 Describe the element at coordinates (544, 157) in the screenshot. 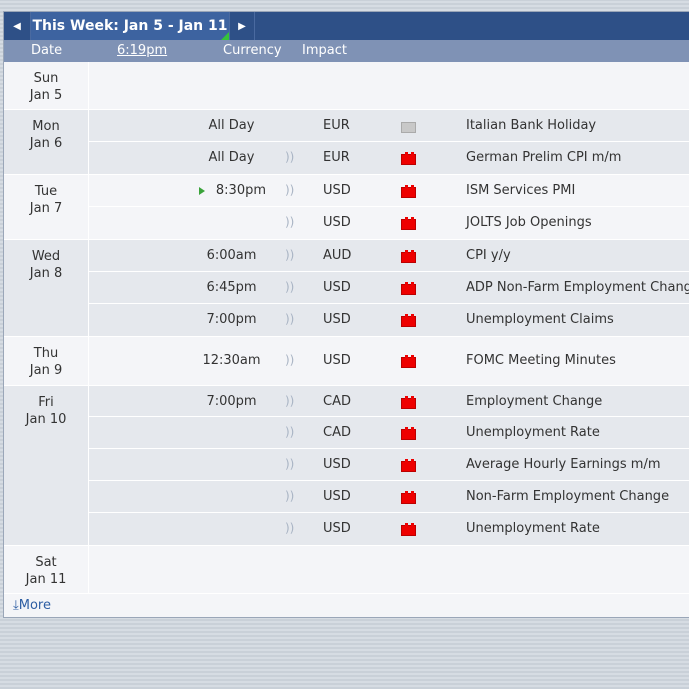

I see `event-title: German Prelim CPI m/m` at that location.